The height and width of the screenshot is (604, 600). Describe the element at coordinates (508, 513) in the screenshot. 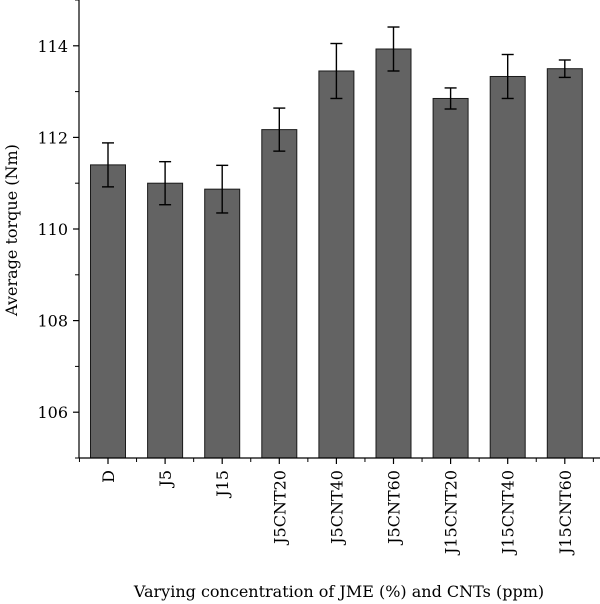

I see `x-tick-label: J15CNT40` at that location.